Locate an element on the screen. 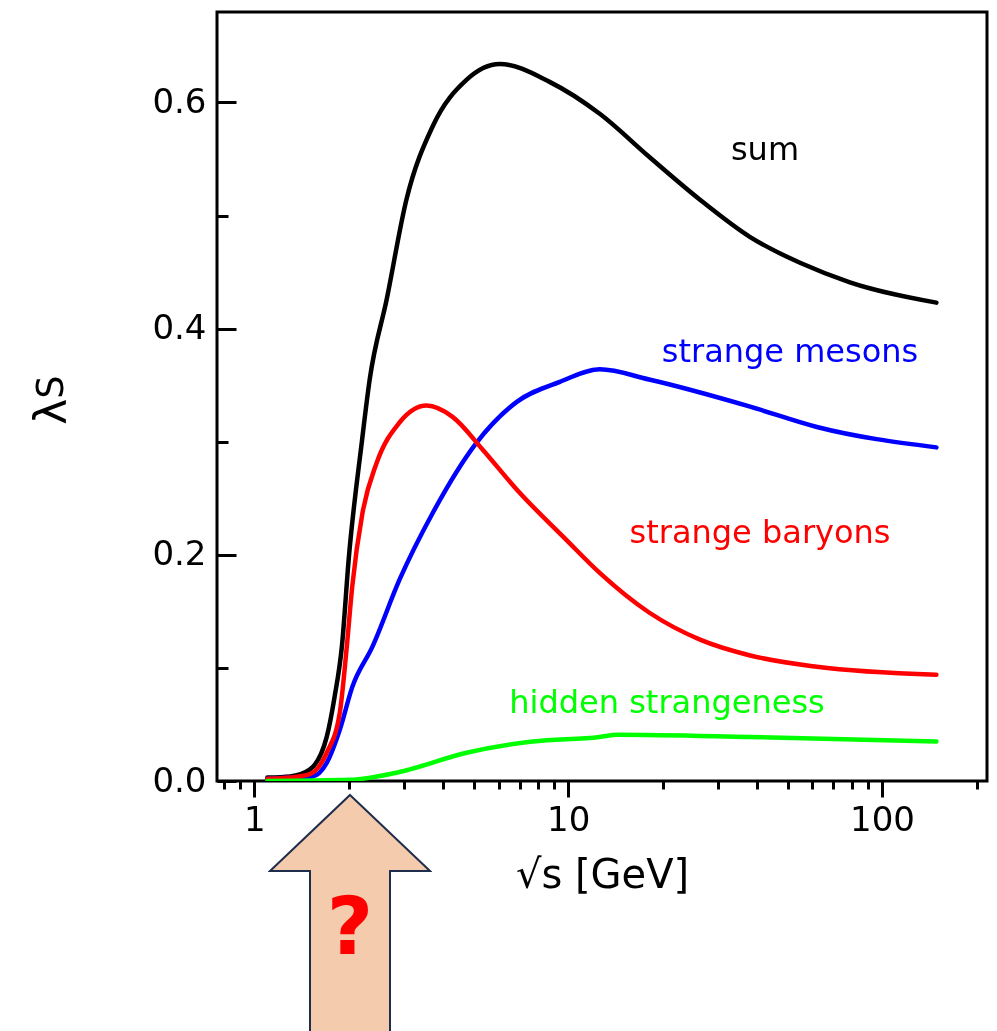 Image resolution: width=997 pixels, height=1031 pixels. series-label: strange baryons is located at coordinates (760, 532).